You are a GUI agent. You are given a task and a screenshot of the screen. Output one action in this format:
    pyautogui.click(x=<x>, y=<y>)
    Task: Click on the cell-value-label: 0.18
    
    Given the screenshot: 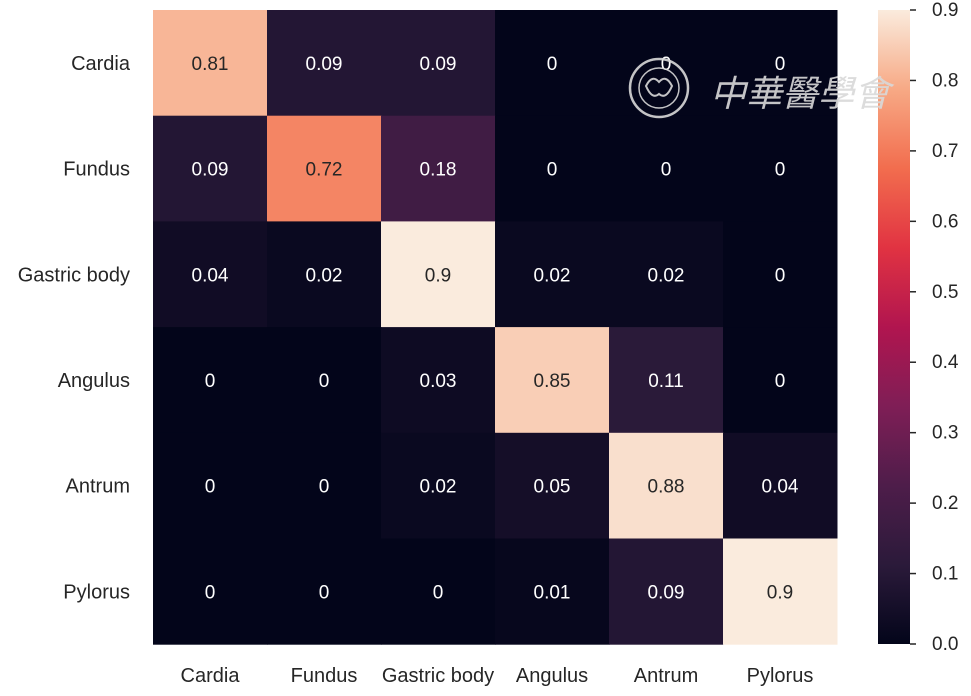 What is the action you would take?
    pyautogui.click(x=438, y=170)
    